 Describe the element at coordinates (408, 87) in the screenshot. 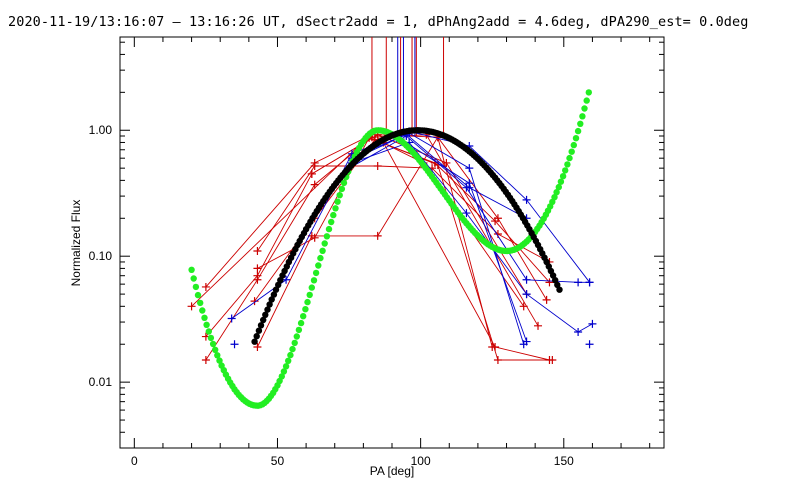

I see `vertical-markers` at that location.